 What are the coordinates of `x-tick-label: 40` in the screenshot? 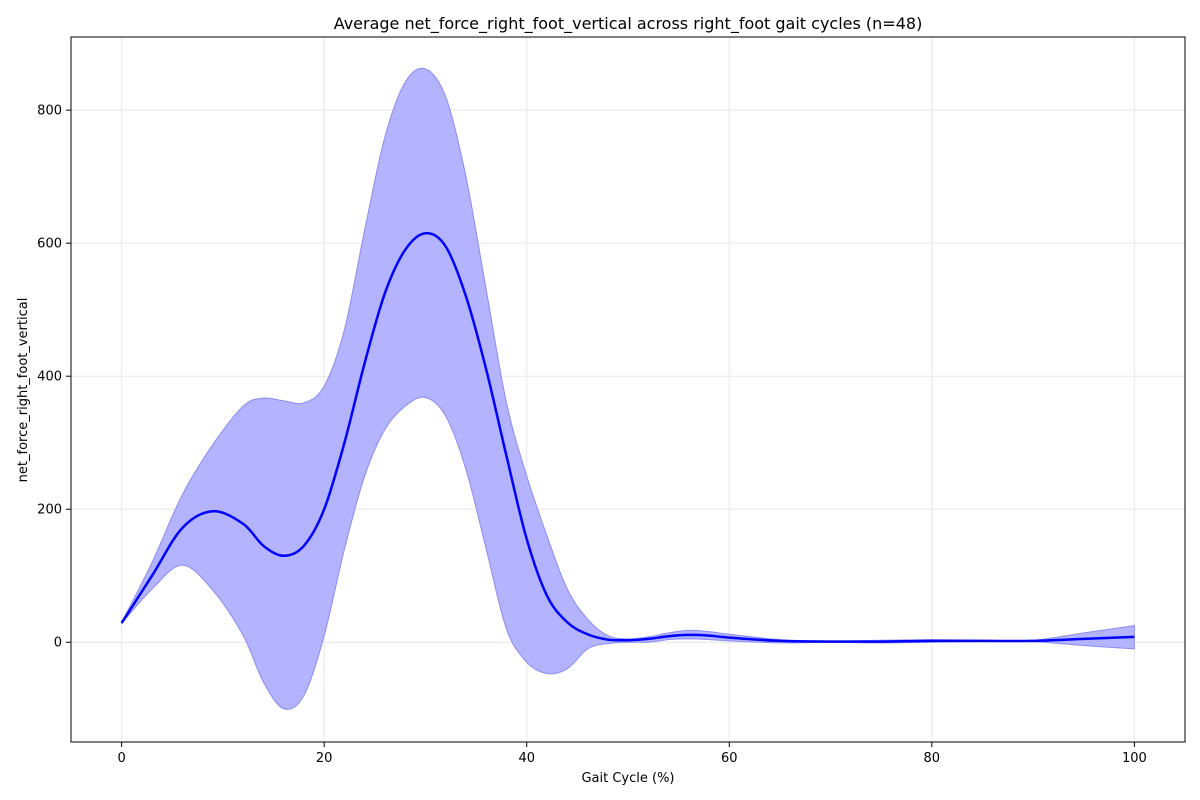 It's located at (526, 758).